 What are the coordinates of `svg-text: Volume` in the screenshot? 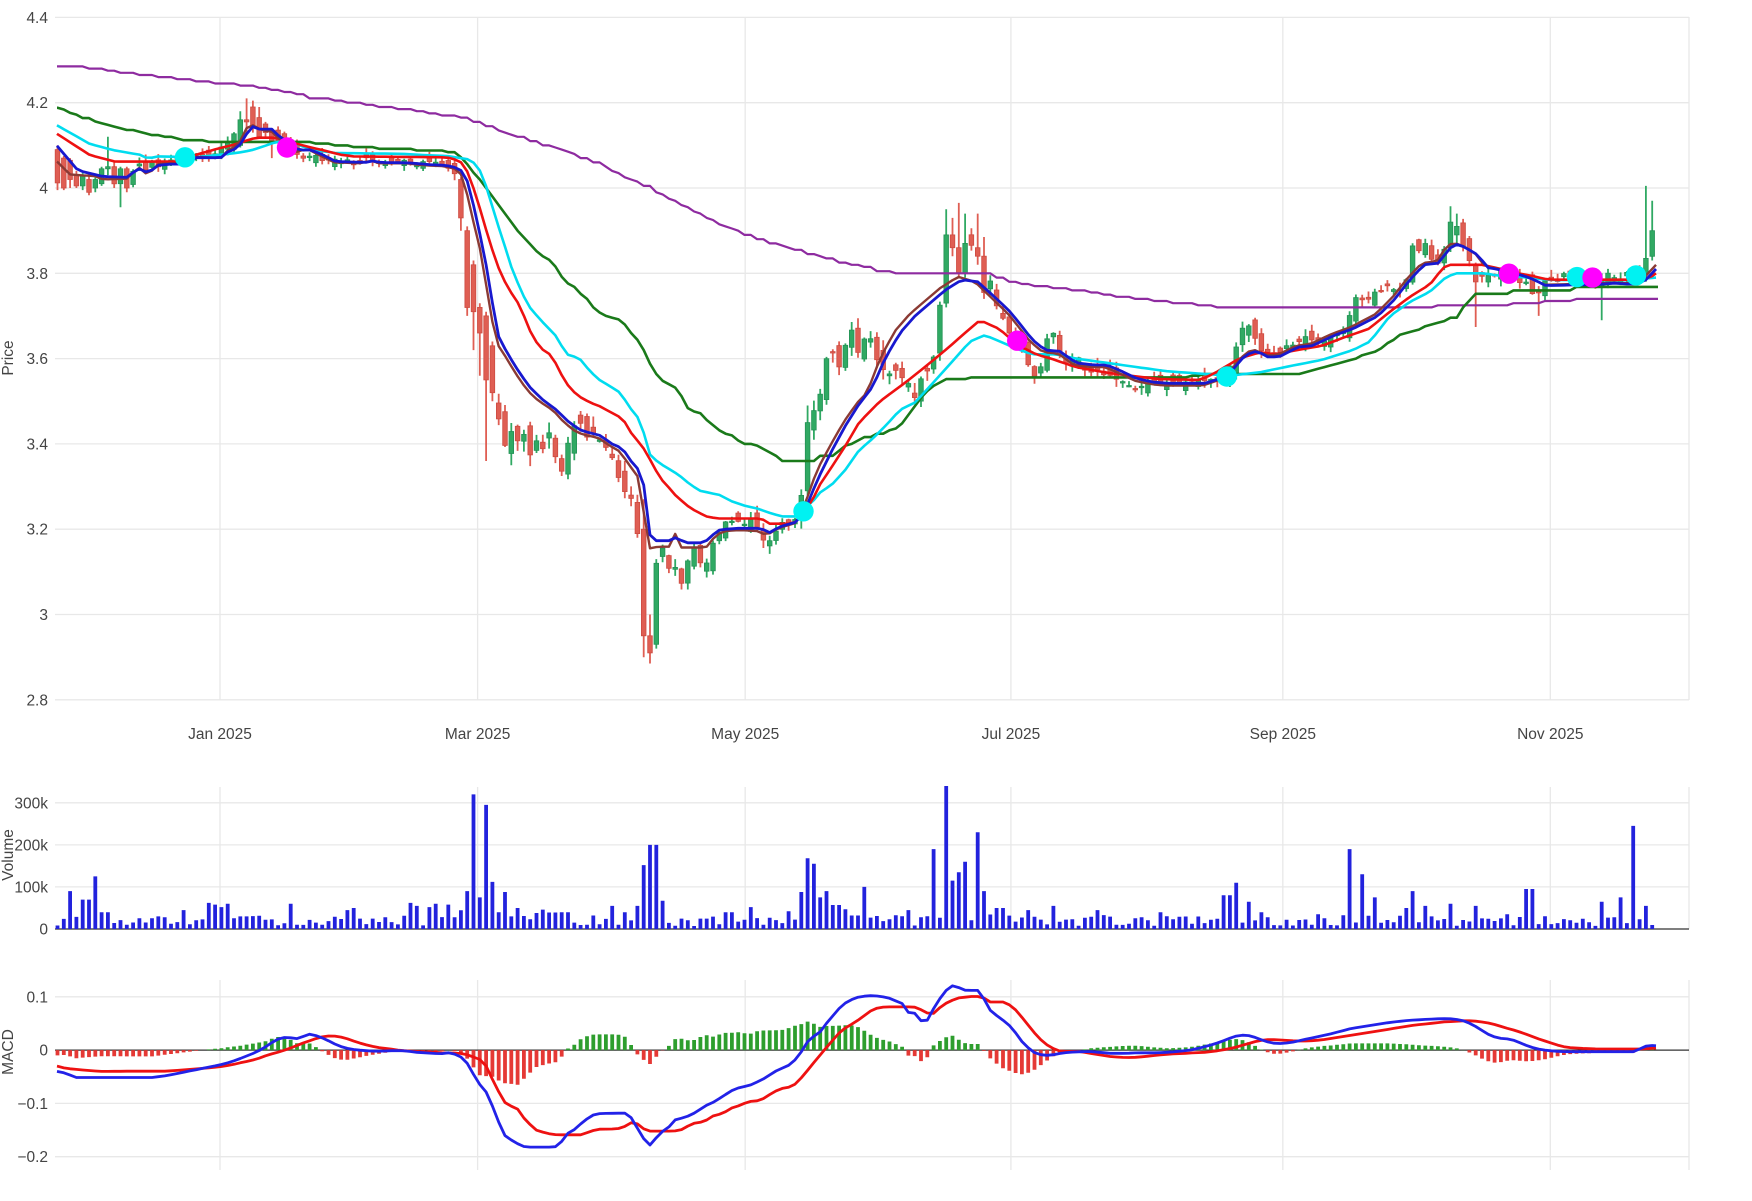 It's located at (8, 855).